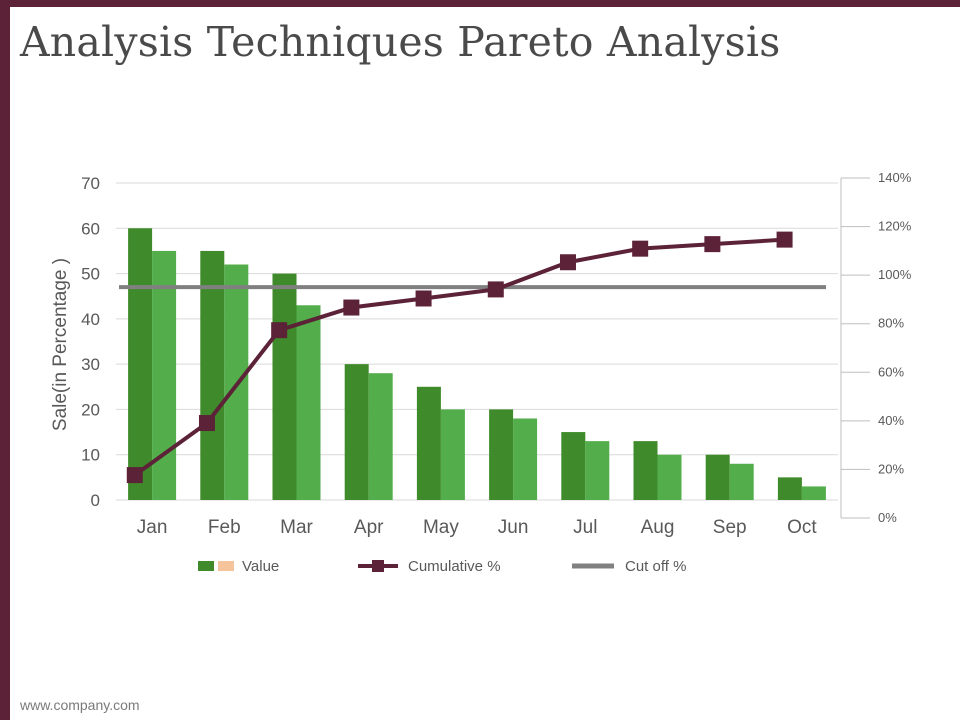  Describe the element at coordinates (90, 319) in the screenshot. I see `y-tick-label: 40` at that location.